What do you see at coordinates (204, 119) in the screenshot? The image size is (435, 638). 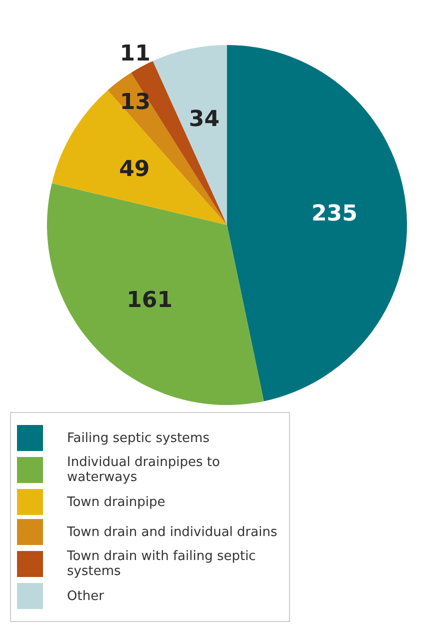 I see `data-label: 34` at bounding box center [204, 119].